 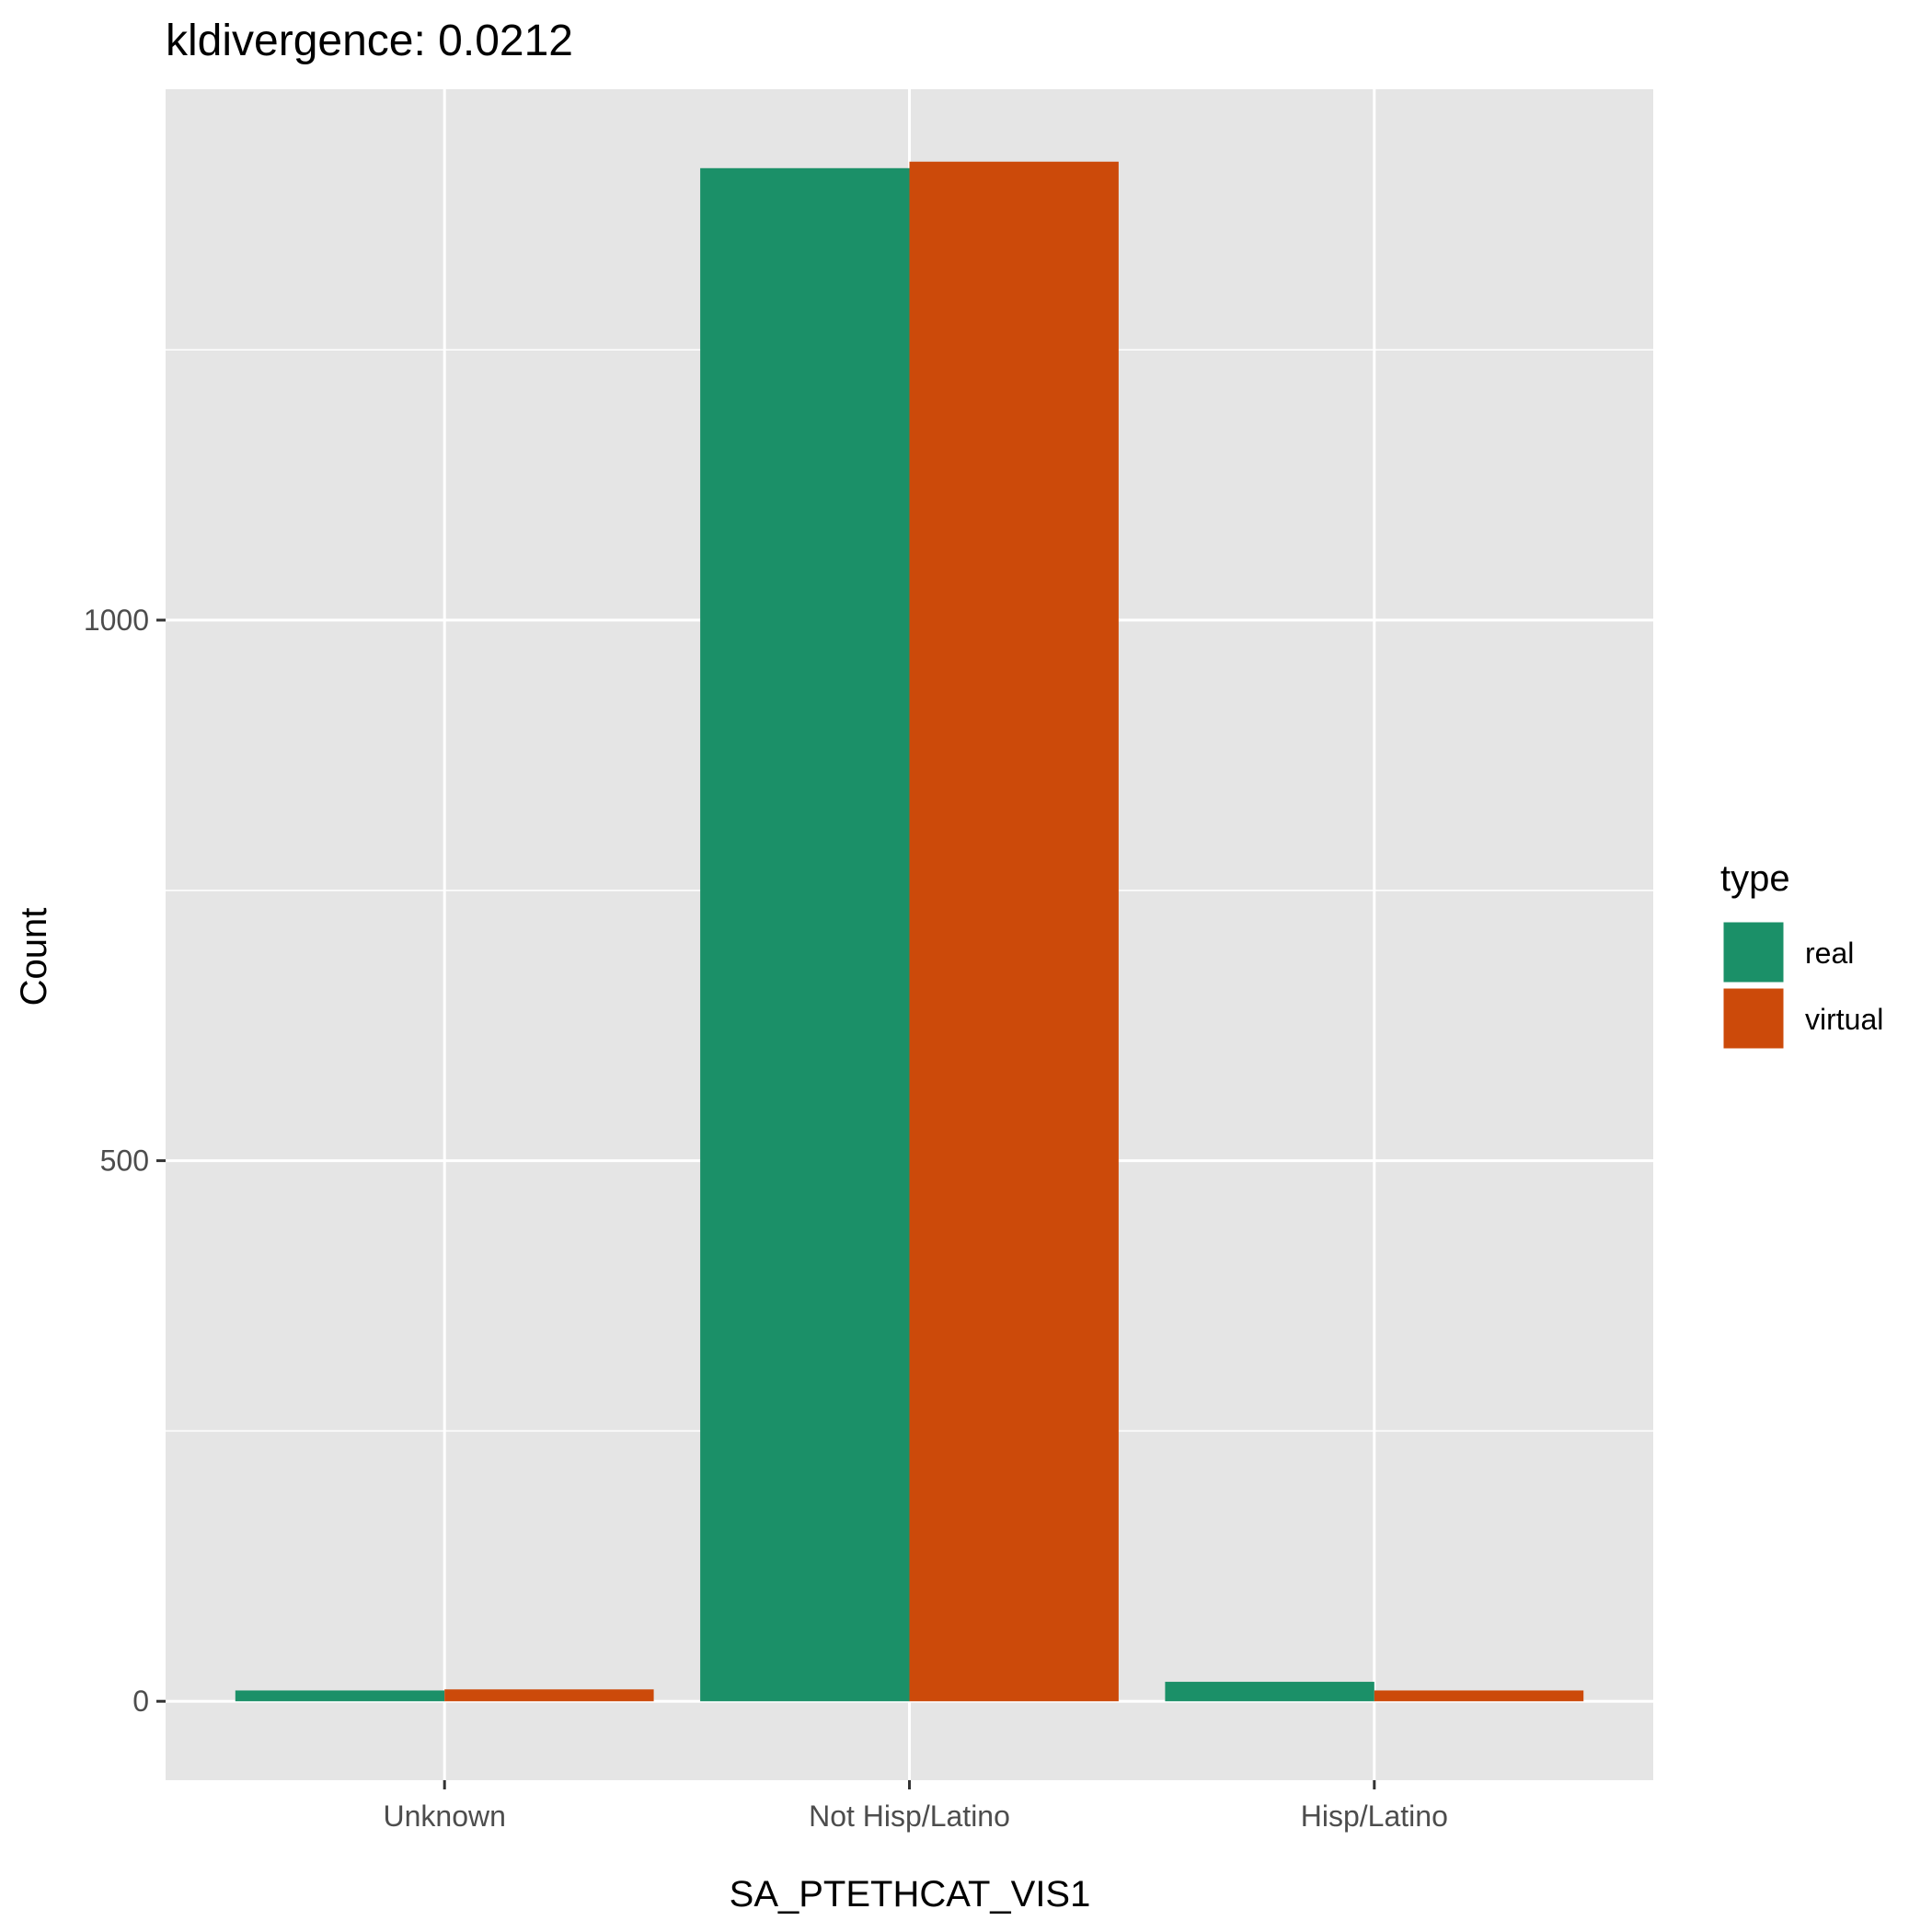 I want to click on legend-label-virtual: virtual, so click(x=1844, y=1020).